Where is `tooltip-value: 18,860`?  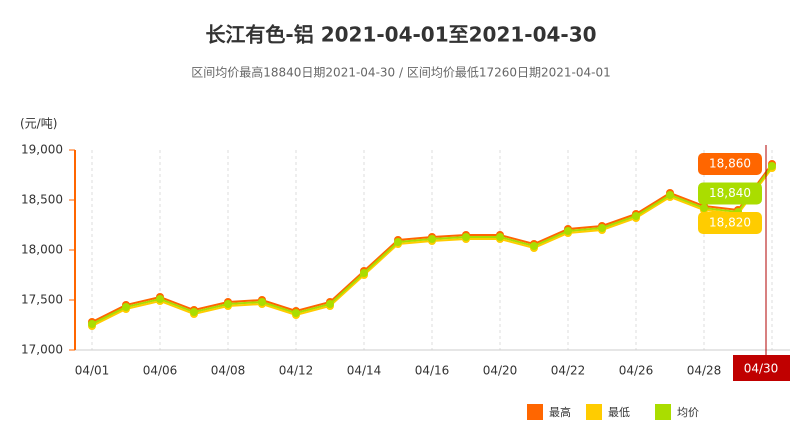 tooltip-value: 18,860 is located at coordinates (730, 164).